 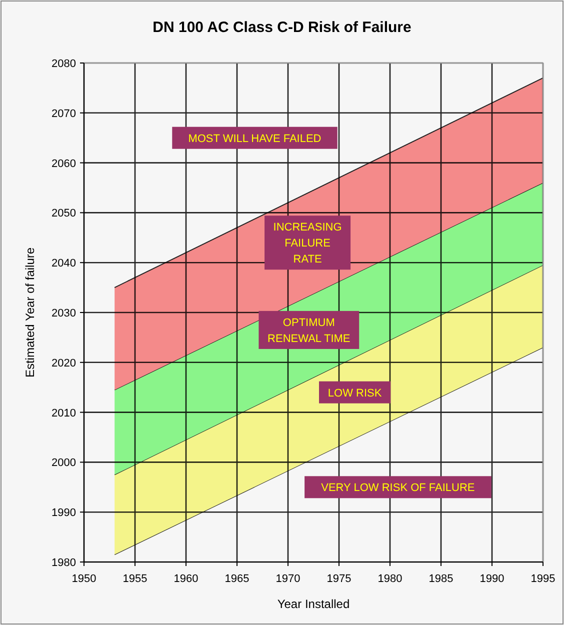 What do you see at coordinates (255, 138) in the screenshot?
I see `annotation: MOST WILL HAVE FAILED` at bounding box center [255, 138].